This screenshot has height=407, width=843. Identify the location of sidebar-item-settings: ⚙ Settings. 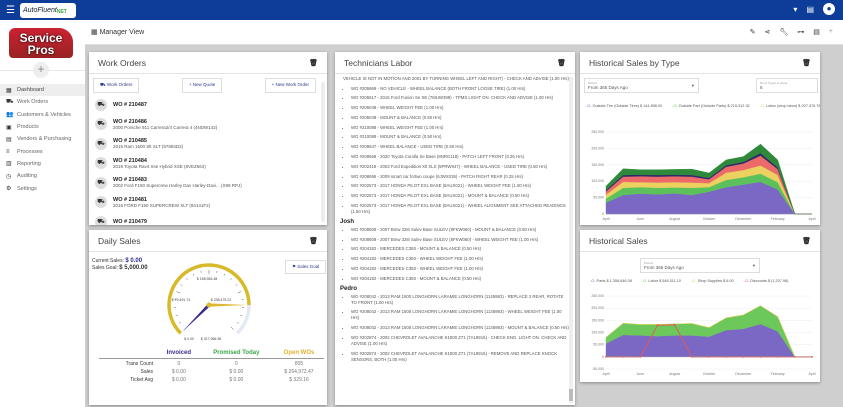
(42, 188).